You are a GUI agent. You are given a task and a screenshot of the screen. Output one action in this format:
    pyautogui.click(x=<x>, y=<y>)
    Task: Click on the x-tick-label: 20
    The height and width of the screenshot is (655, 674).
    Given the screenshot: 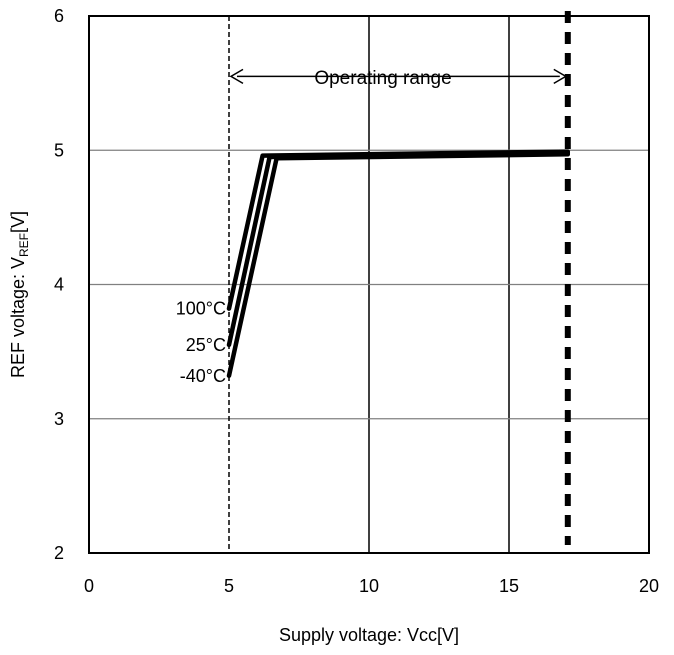 What is the action you would take?
    pyautogui.click(x=649, y=586)
    